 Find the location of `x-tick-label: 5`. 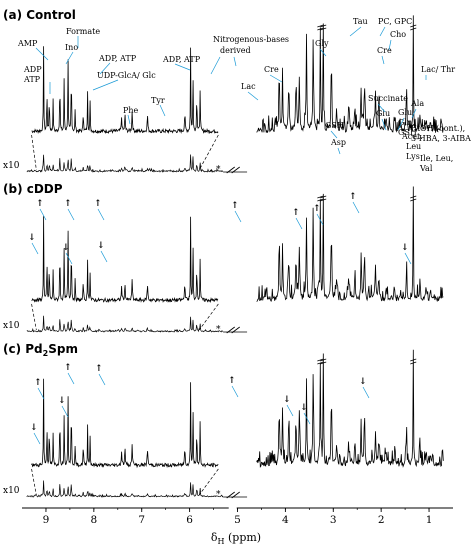

x-tick-label: 5 is located at coordinates (237, 520).